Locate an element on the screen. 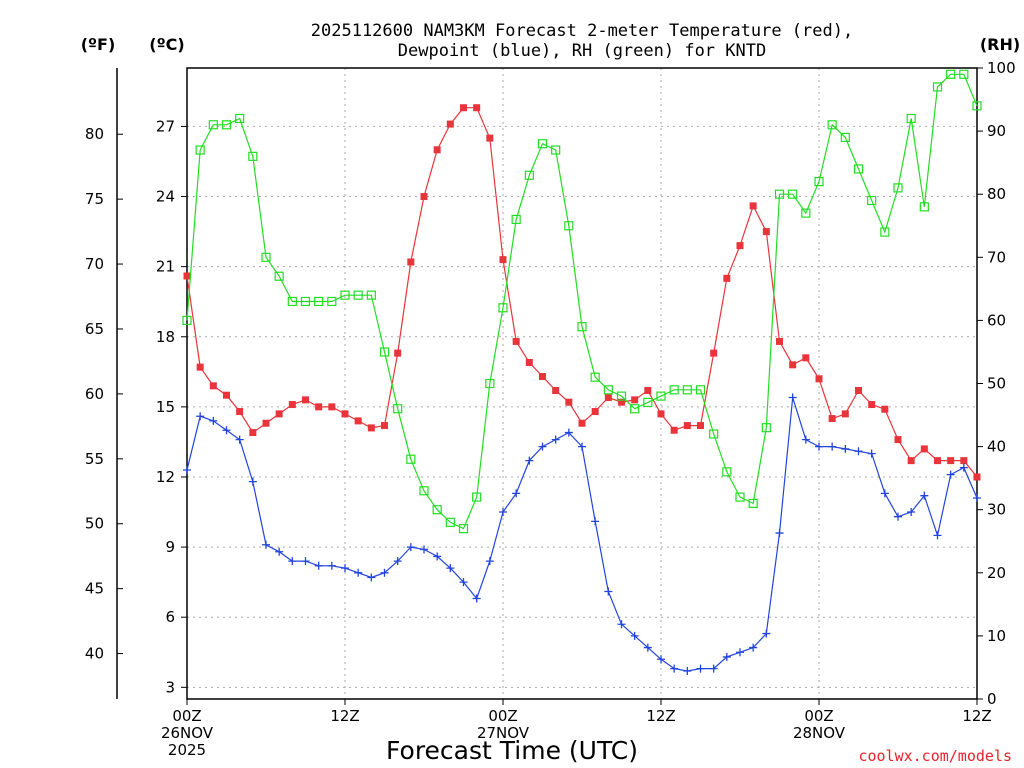  x-tick-label: 00Z is located at coordinates (818, 716).